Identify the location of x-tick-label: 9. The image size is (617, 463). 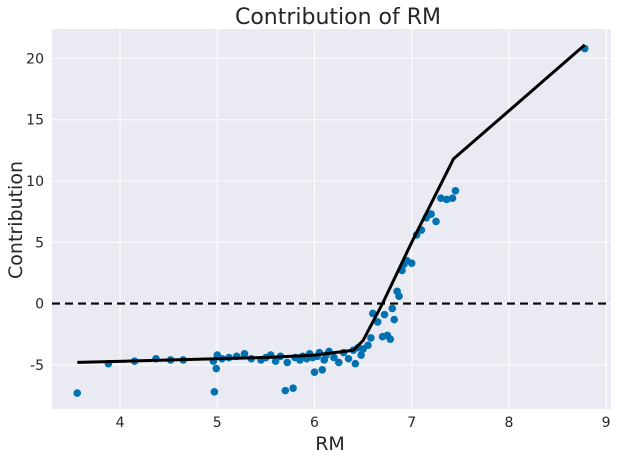
(606, 423).